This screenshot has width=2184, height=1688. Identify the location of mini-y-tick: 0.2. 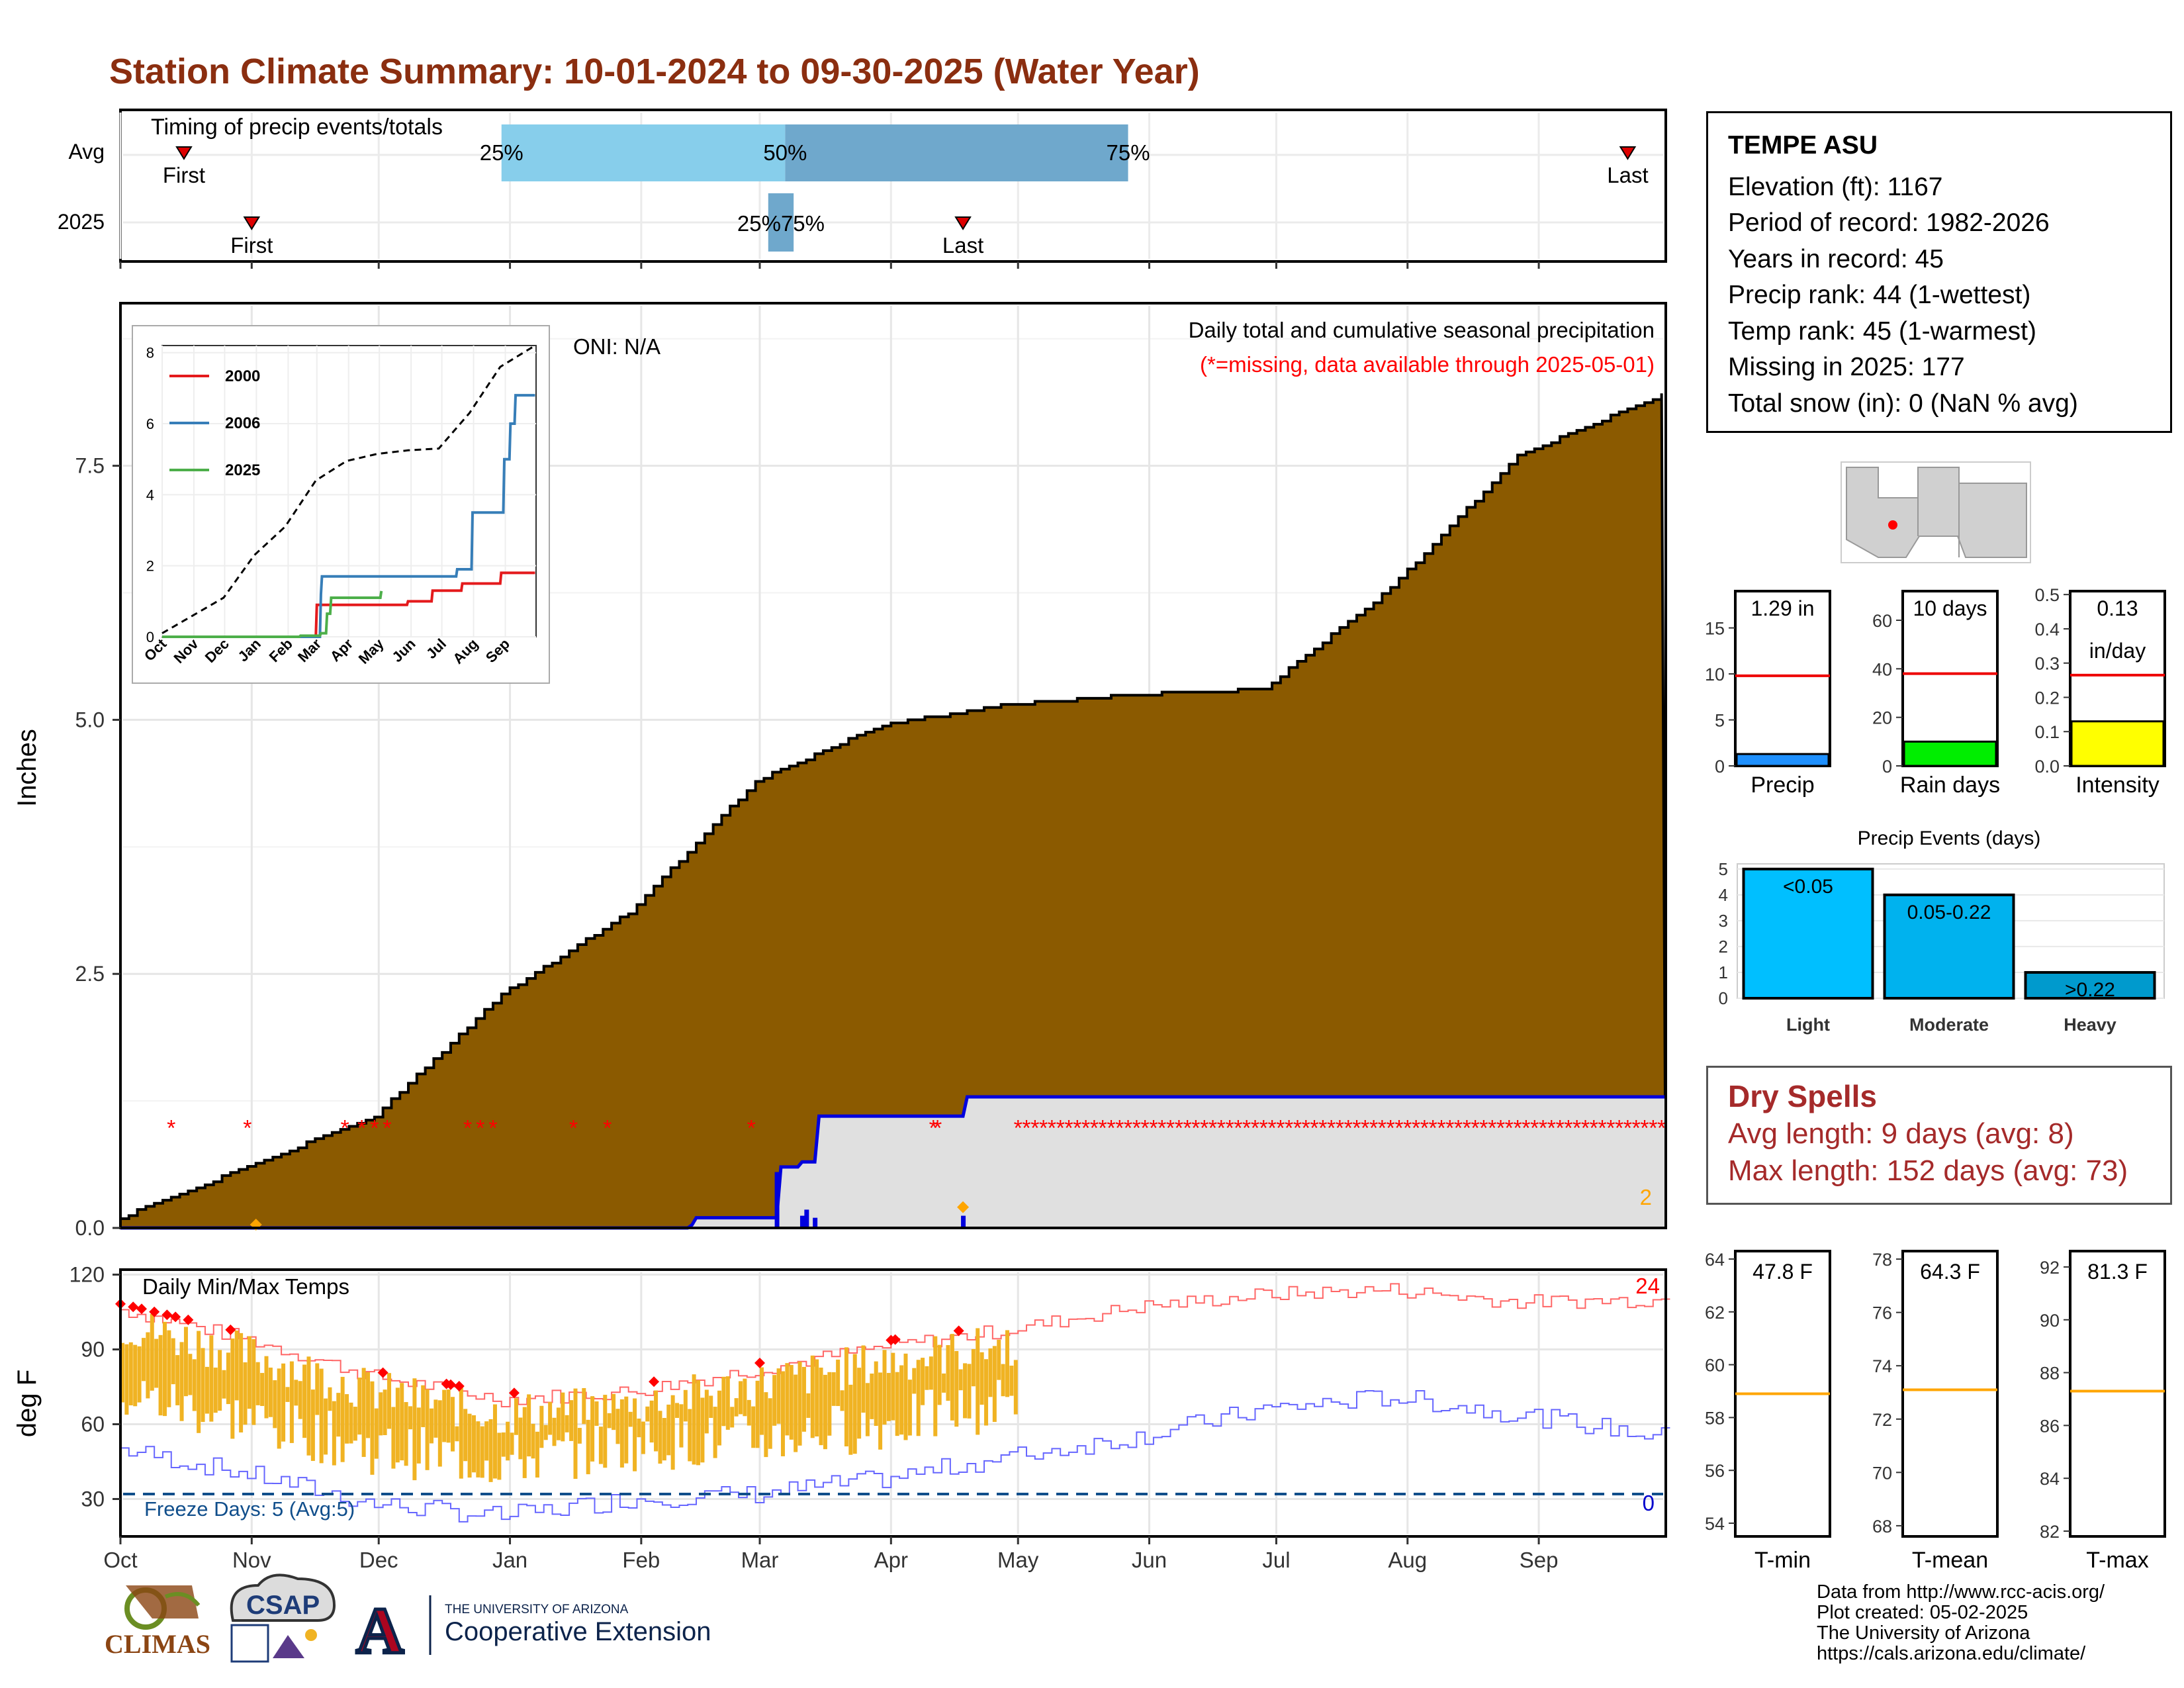
(2047, 698).